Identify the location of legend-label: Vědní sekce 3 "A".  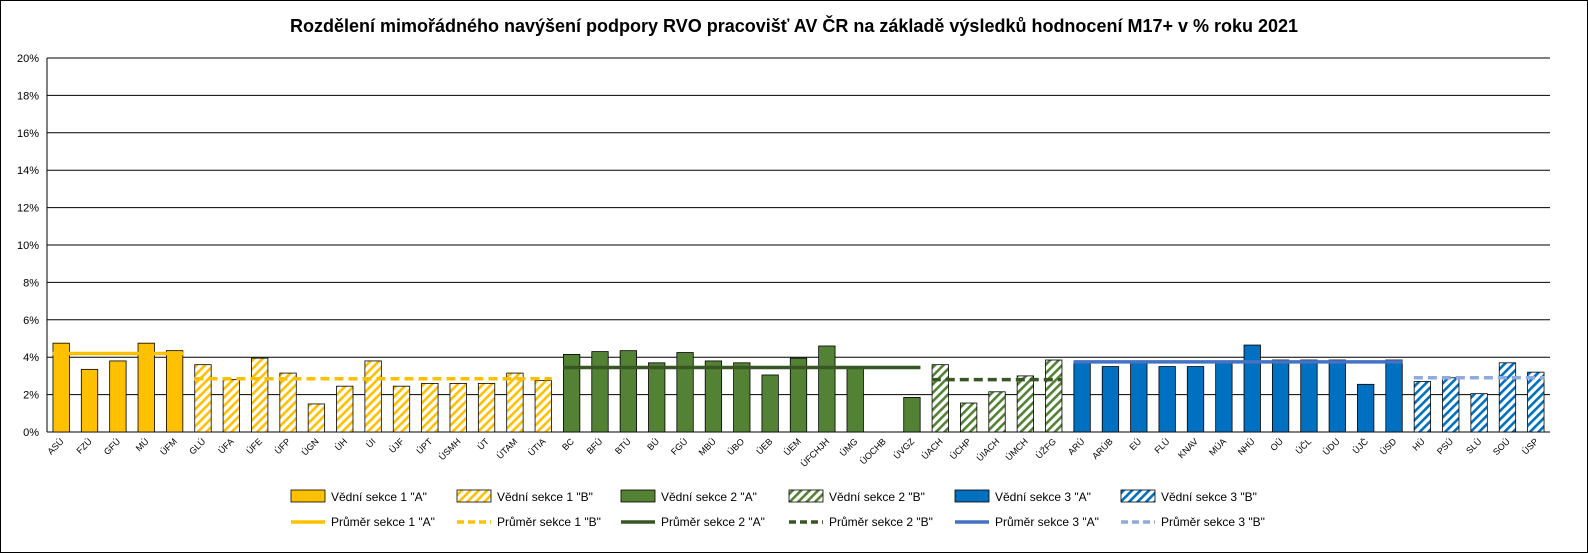
(1043, 497).